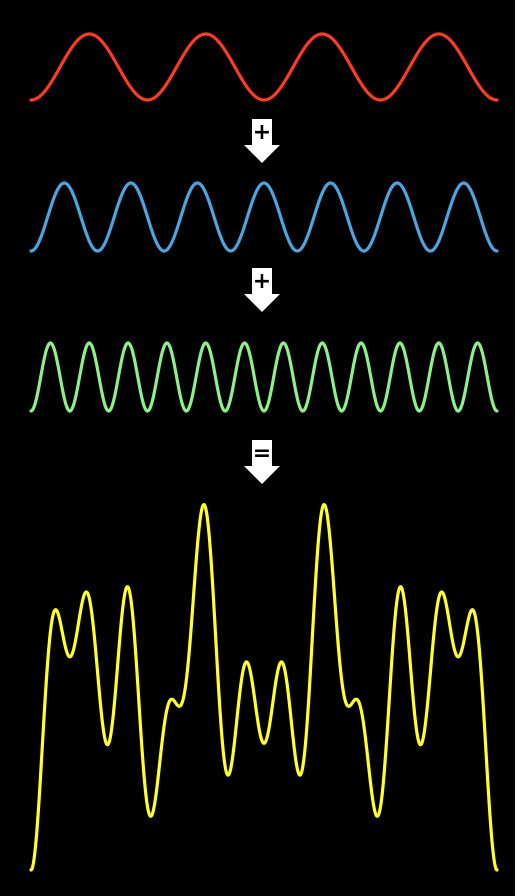 This screenshot has width=518, height=896. What do you see at coordinates (264, 67) in the screenshot?
I see `wave-1-curve` at bounding box center [264, 67].